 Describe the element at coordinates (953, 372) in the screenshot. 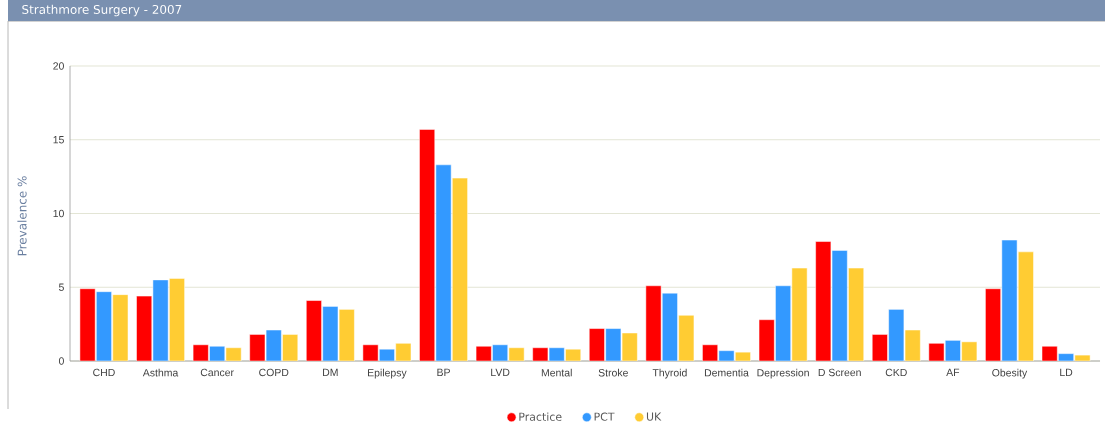

I see `x-tick-label: AF` at that location.